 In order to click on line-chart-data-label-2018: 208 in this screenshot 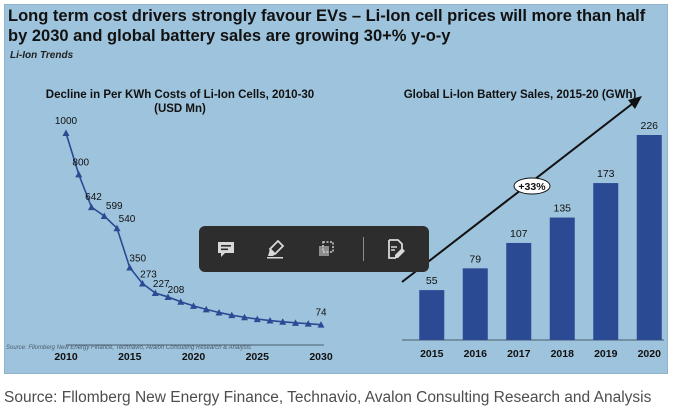, I will do `click(176, 290)`.